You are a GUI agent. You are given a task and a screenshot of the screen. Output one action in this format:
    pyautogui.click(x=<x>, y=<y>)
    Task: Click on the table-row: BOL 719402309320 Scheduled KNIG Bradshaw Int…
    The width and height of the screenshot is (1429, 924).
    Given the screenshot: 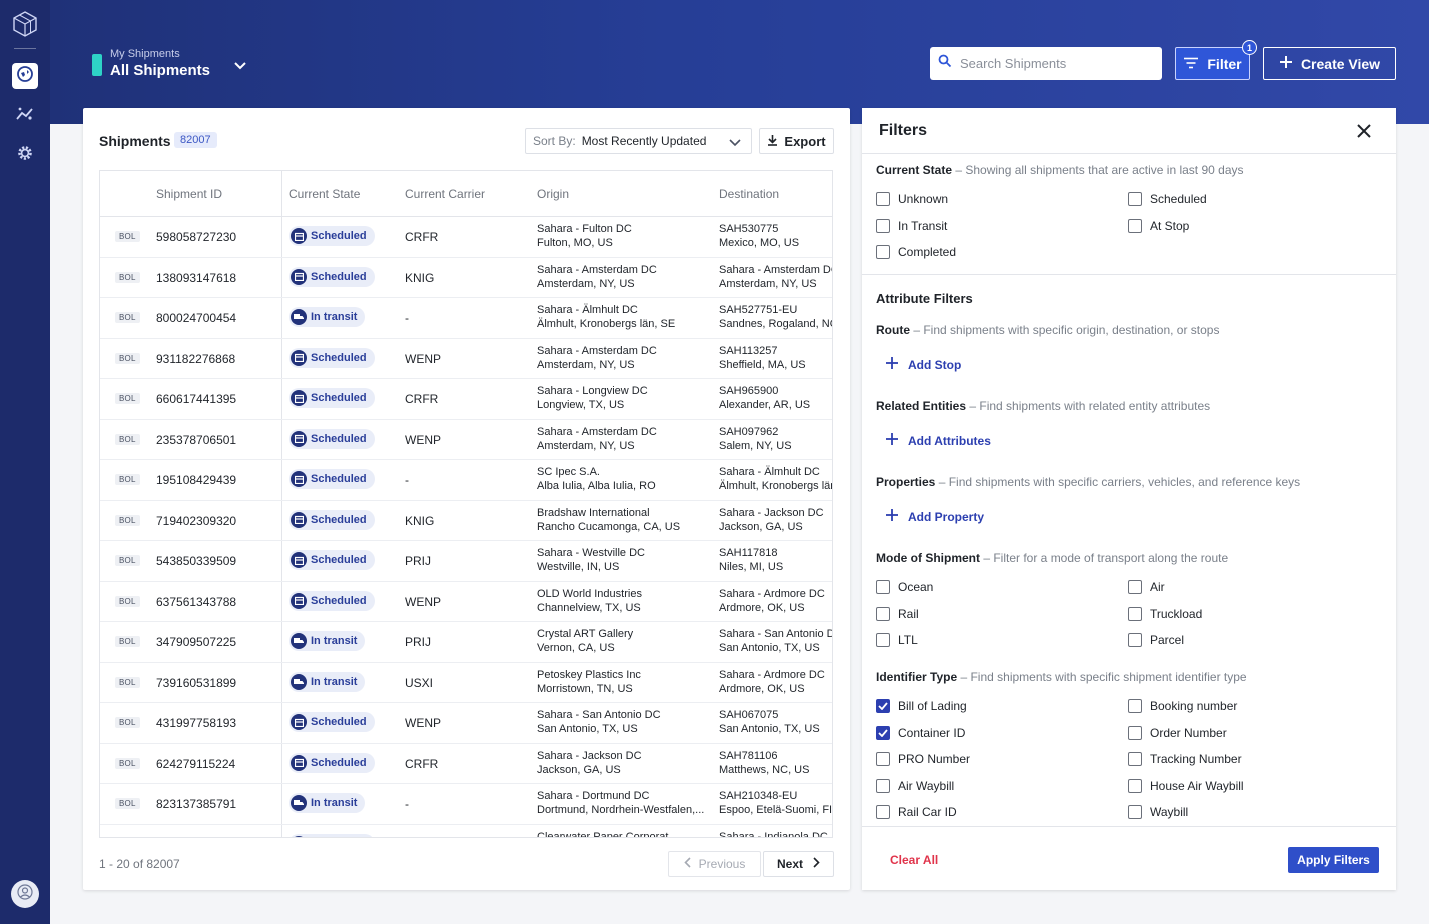 What is the action you would take?
    pyautogui.click(x=466, y=521)
    